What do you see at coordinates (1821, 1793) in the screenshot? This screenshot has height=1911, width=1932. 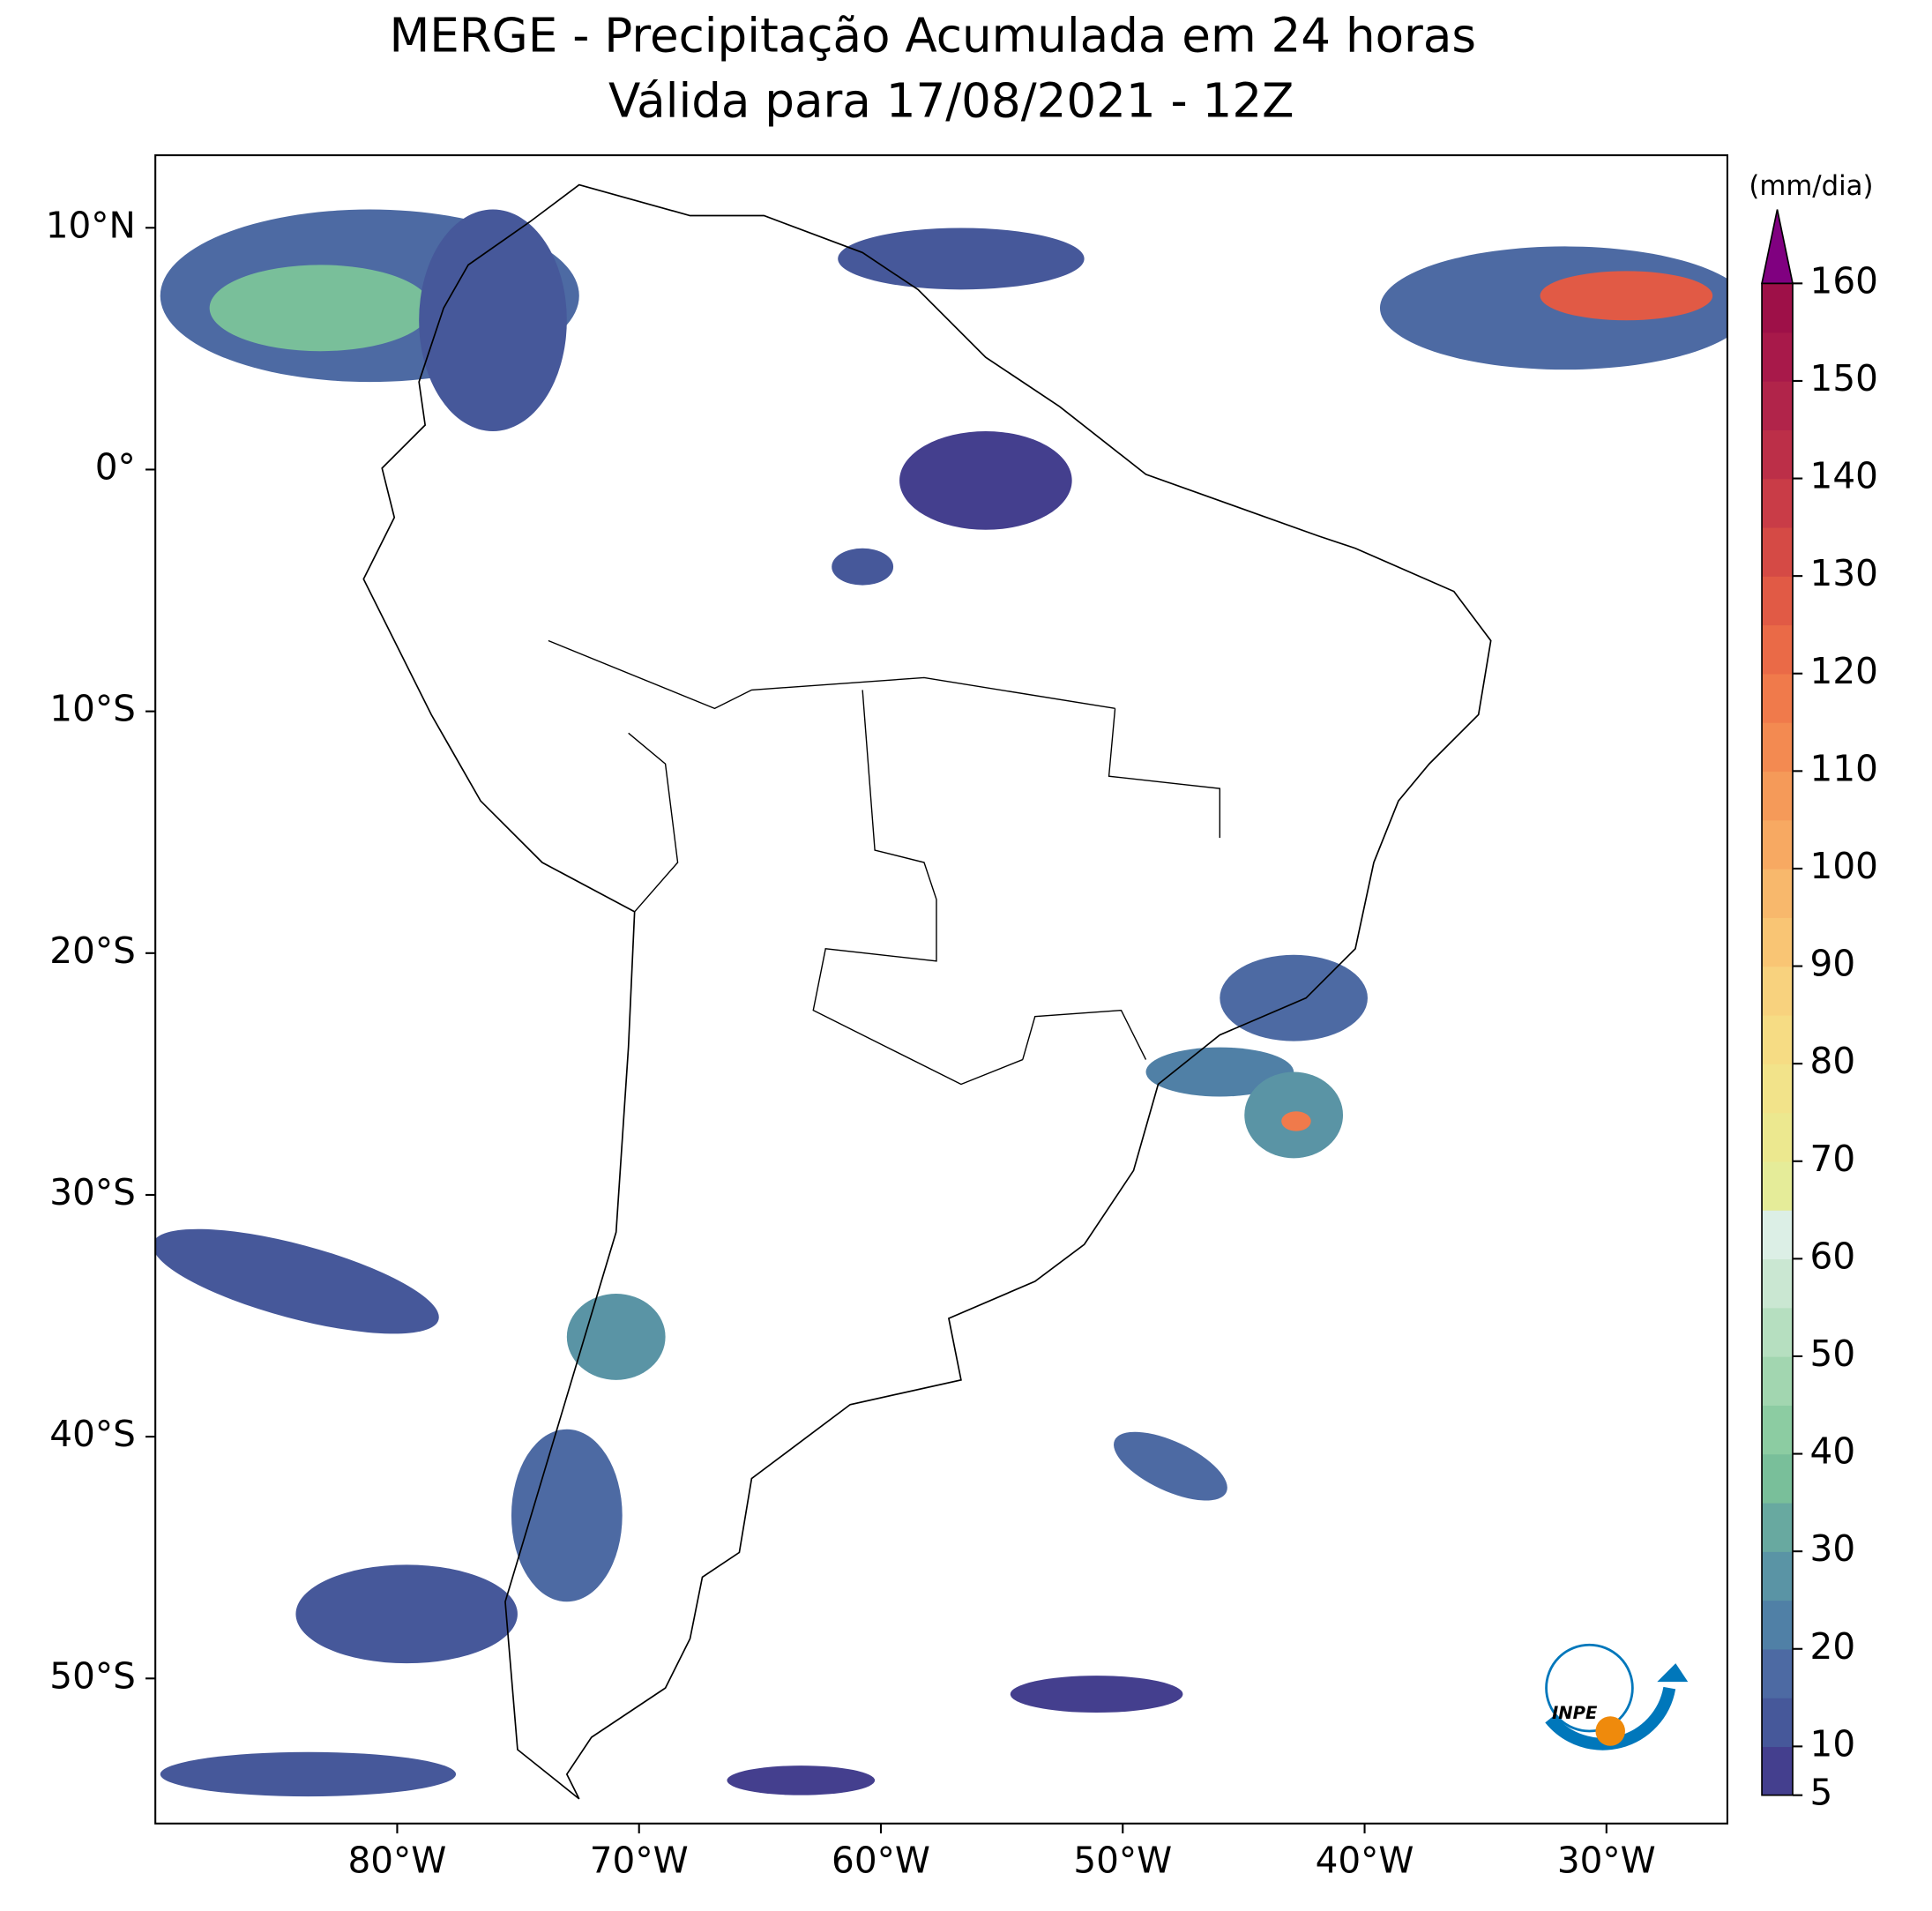 I see `colorbar-tick-label: 5` at bounding box center [1821, 1793].